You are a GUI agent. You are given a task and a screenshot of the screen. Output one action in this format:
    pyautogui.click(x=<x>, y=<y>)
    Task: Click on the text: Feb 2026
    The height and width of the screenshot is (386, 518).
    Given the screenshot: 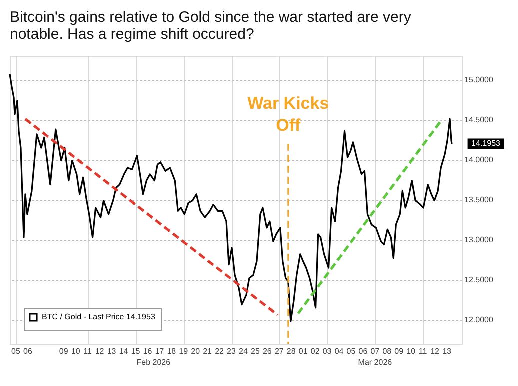 What is the action you would take?
    pyautogui.click(x=154, y=362)
    